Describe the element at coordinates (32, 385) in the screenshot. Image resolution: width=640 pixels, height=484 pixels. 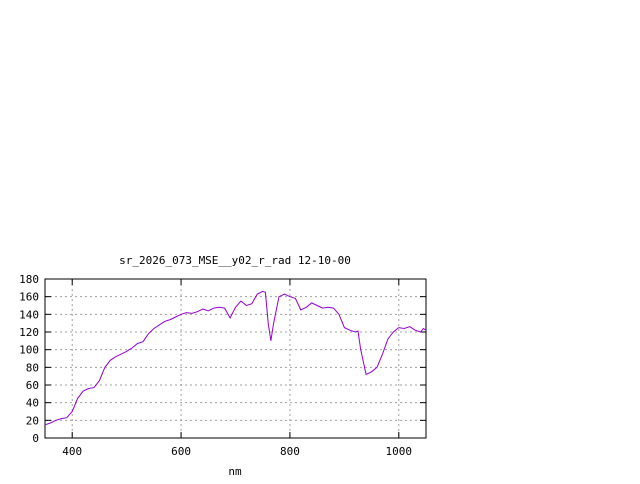
I see `y-tick-label: 60` at that location.